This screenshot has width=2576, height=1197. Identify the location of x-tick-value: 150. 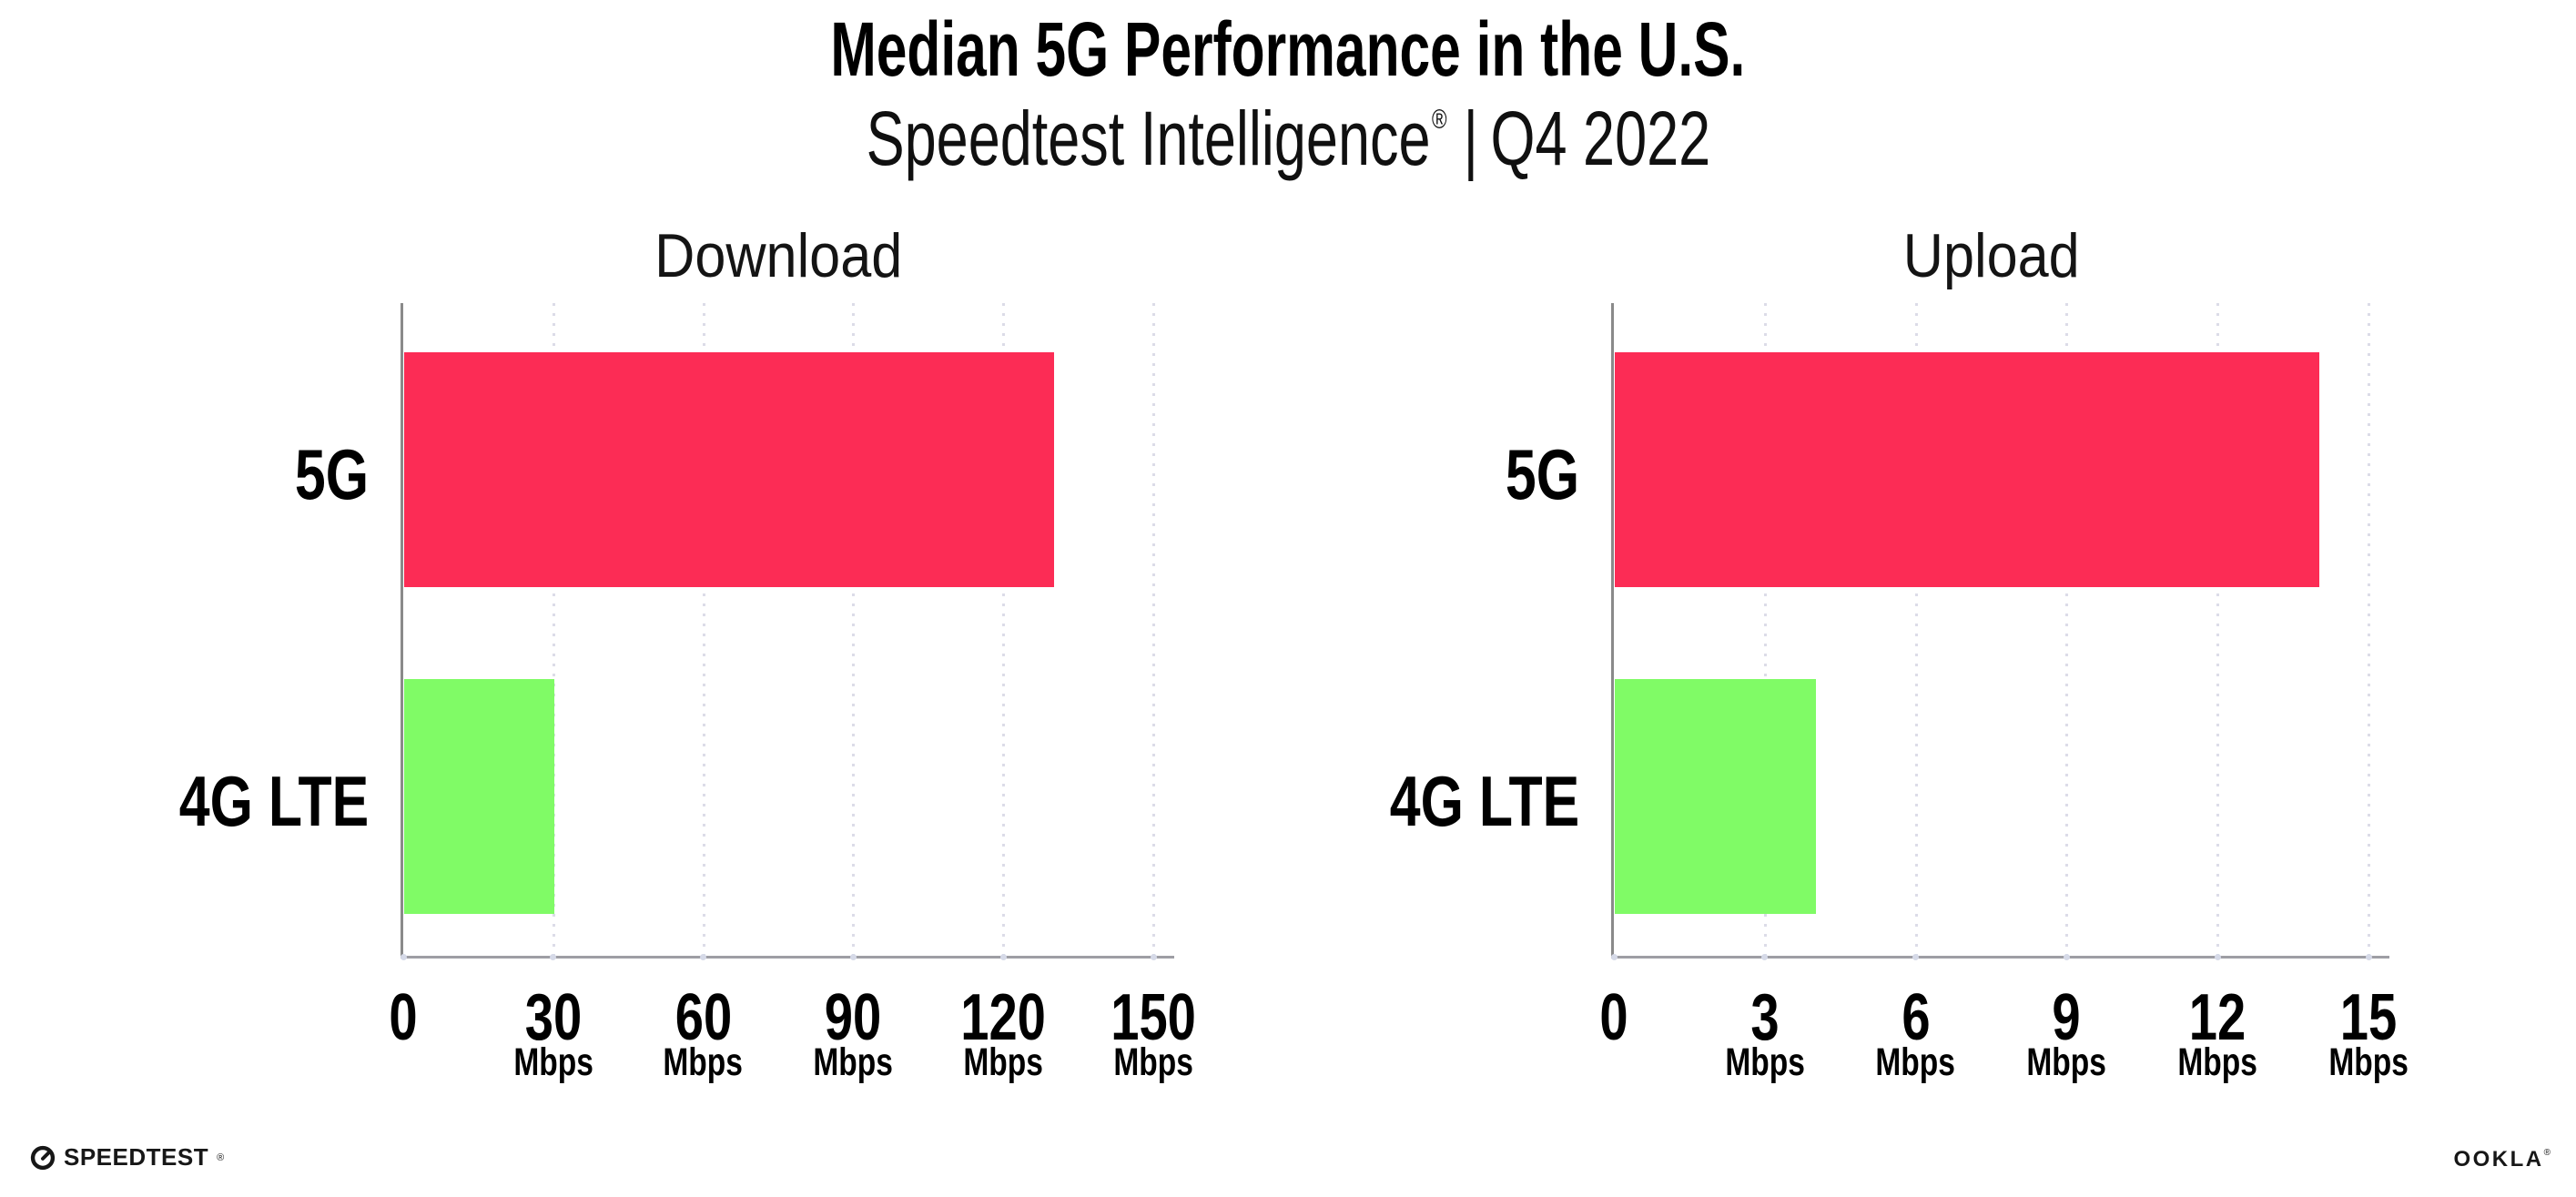
(1153, 1018).